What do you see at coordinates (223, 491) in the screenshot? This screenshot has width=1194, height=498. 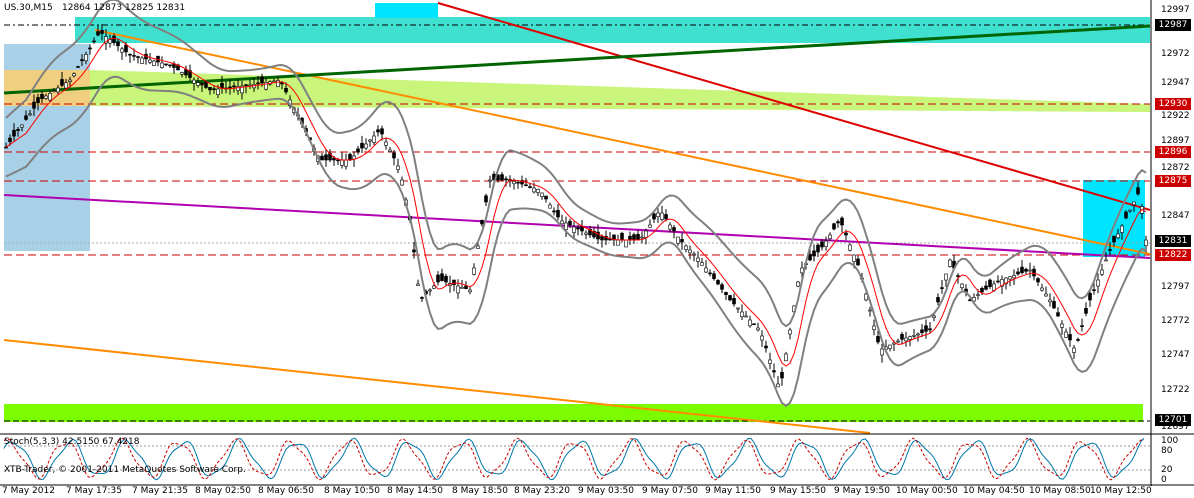 I see `time-tick: 8 May 02:50` at bounding box center [223, 491].